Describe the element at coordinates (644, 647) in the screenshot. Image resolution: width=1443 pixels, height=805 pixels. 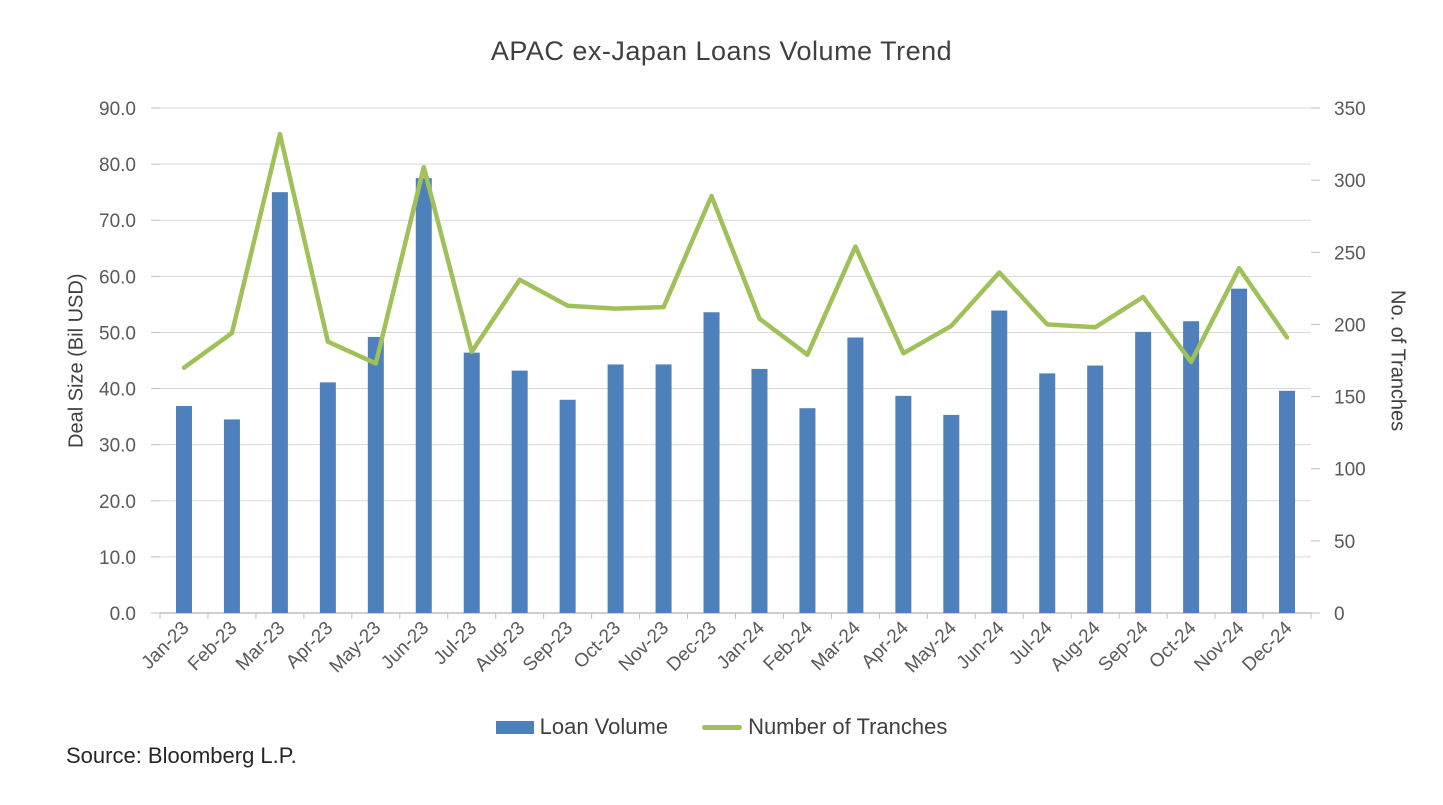
I see `x-axis-label-Nov-23: Nov-23` at that location.